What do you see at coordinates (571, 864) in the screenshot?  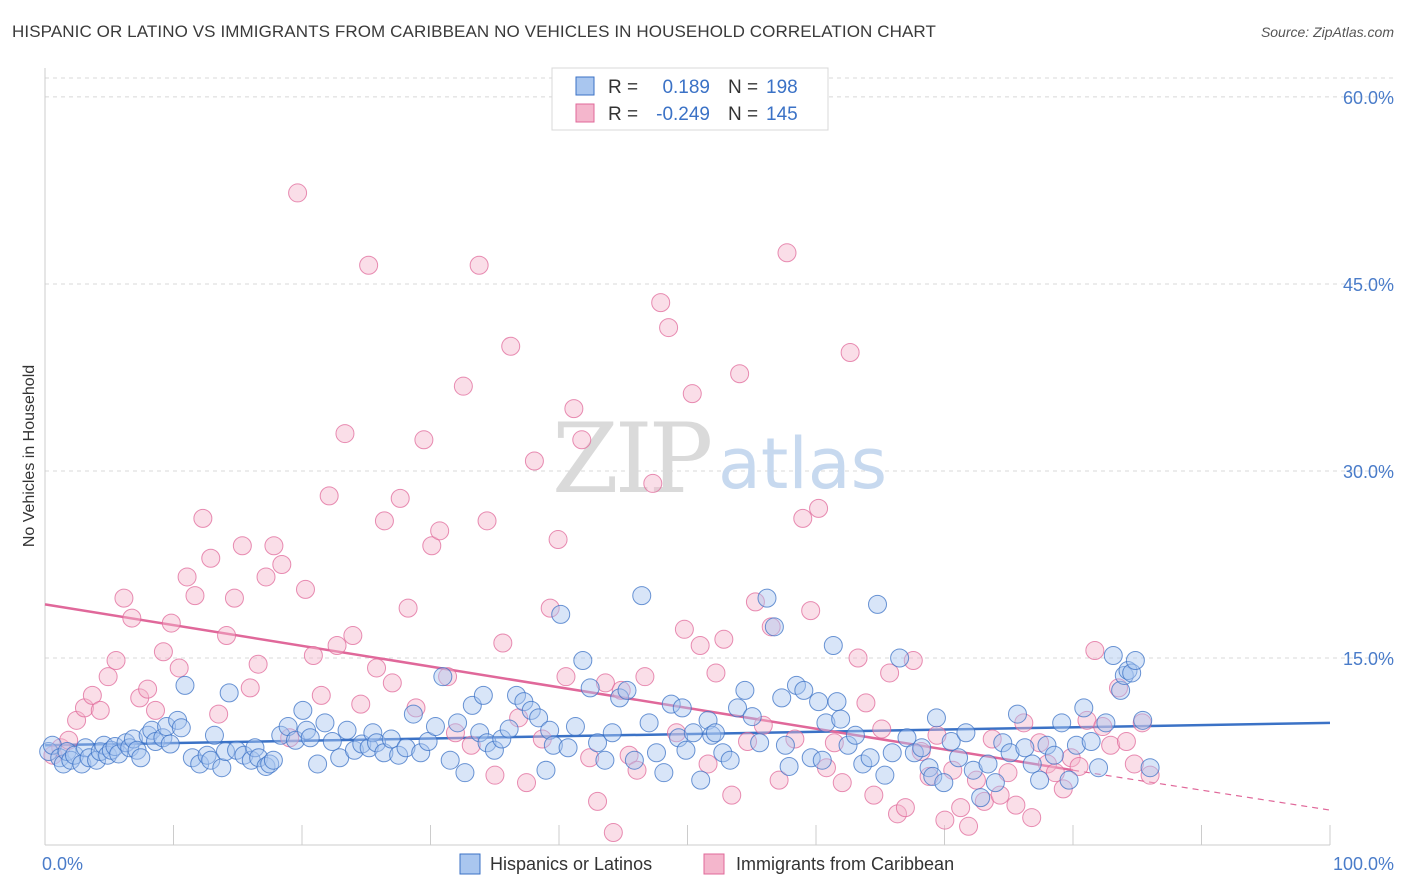 I see `bottom-legend-label-blue: Hispanics or Latinos` at bounding box center [571, 864].